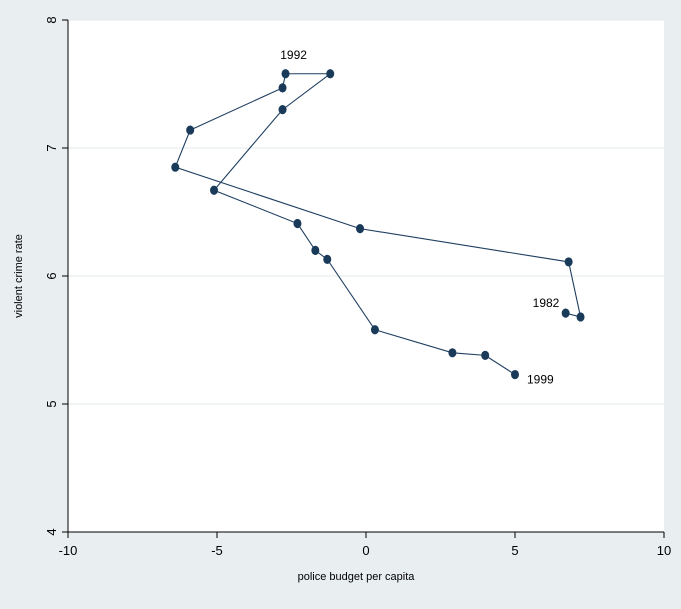 This screenshot has width=681, height=609. What do you see at coordinates (514, 550) in the screenshot?
I see `x-tick-label: 5` at bounding box center [514, 550].